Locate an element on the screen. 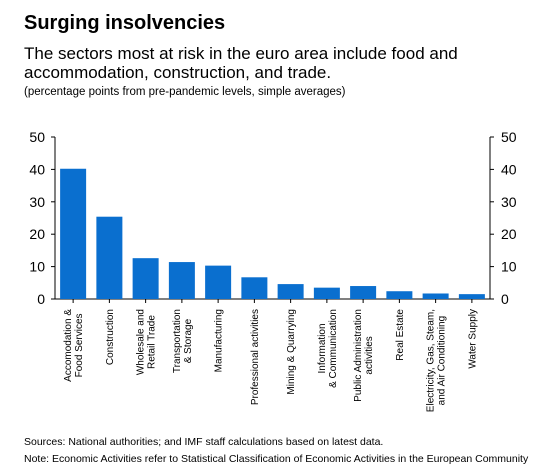  y-tick-label-right: 20 is located at coordinates (509, 234).